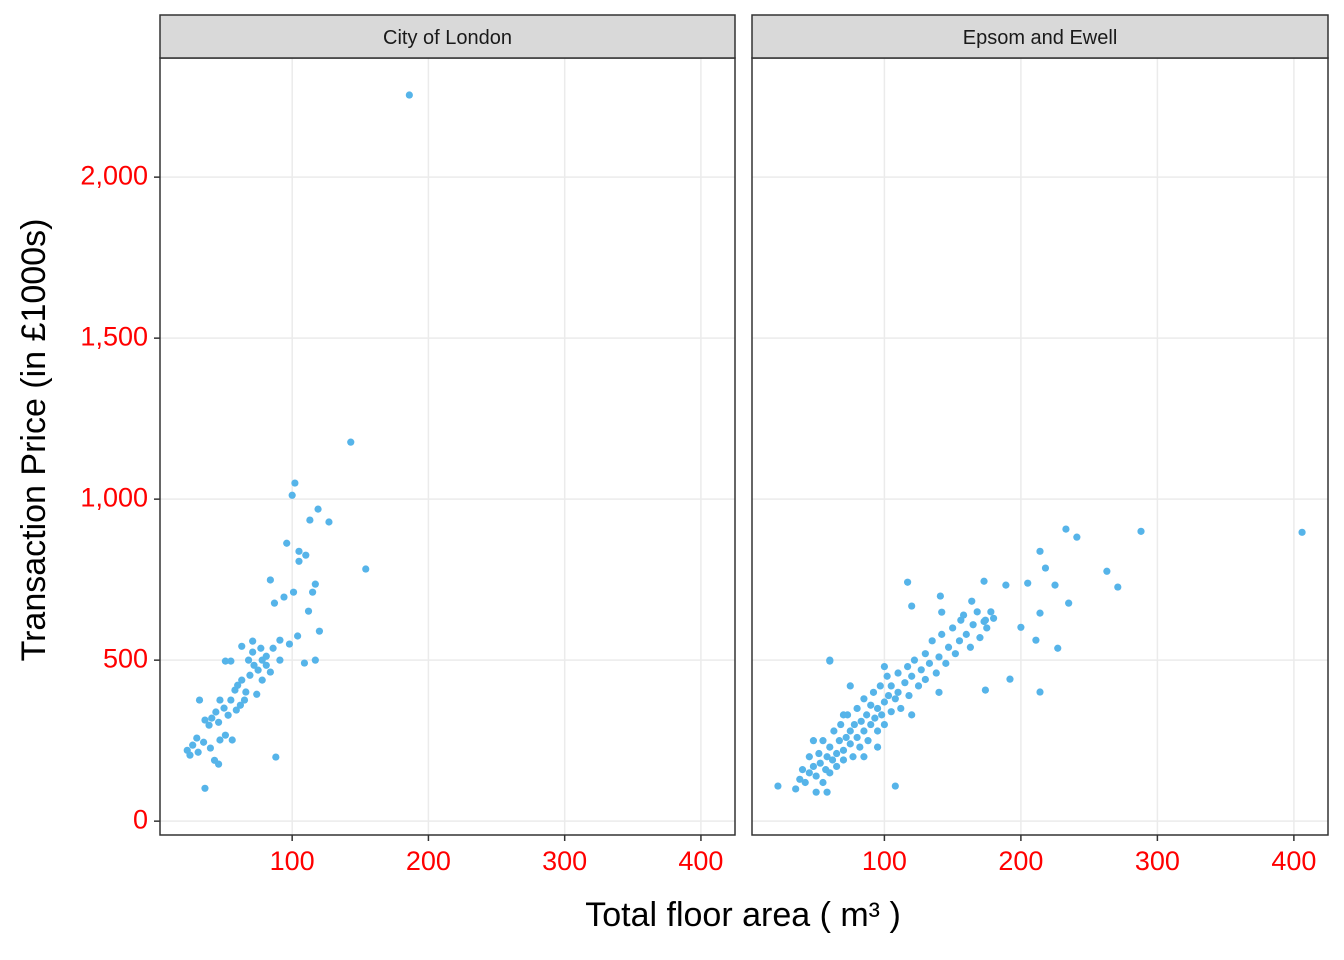 The width and height of the screenshot is (1344, 960). I want to click on x-tick-label: 200, so click(428, 861).